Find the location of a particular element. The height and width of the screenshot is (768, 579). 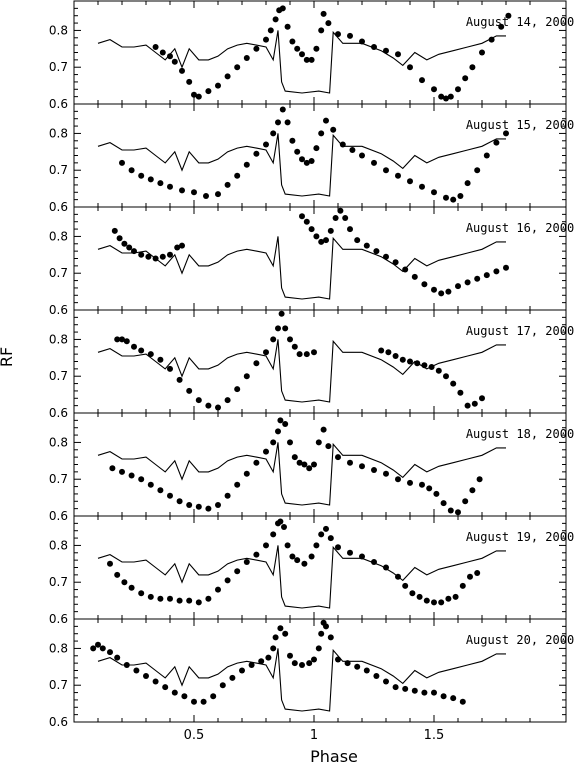

panel: 0.6 0.7 0.8 August 15, 2000 is located at coordinates (311, 158).